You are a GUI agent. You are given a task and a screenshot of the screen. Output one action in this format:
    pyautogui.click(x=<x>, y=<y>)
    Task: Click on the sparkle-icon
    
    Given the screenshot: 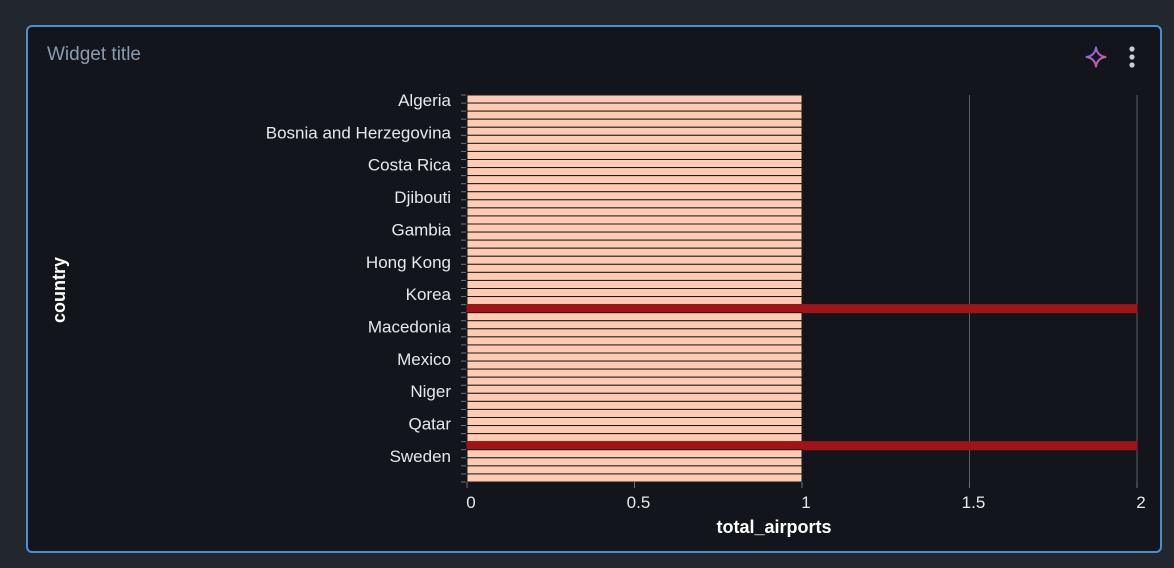 What is the action you would take?
    pyautogui.click(x=1096, y=57)
    